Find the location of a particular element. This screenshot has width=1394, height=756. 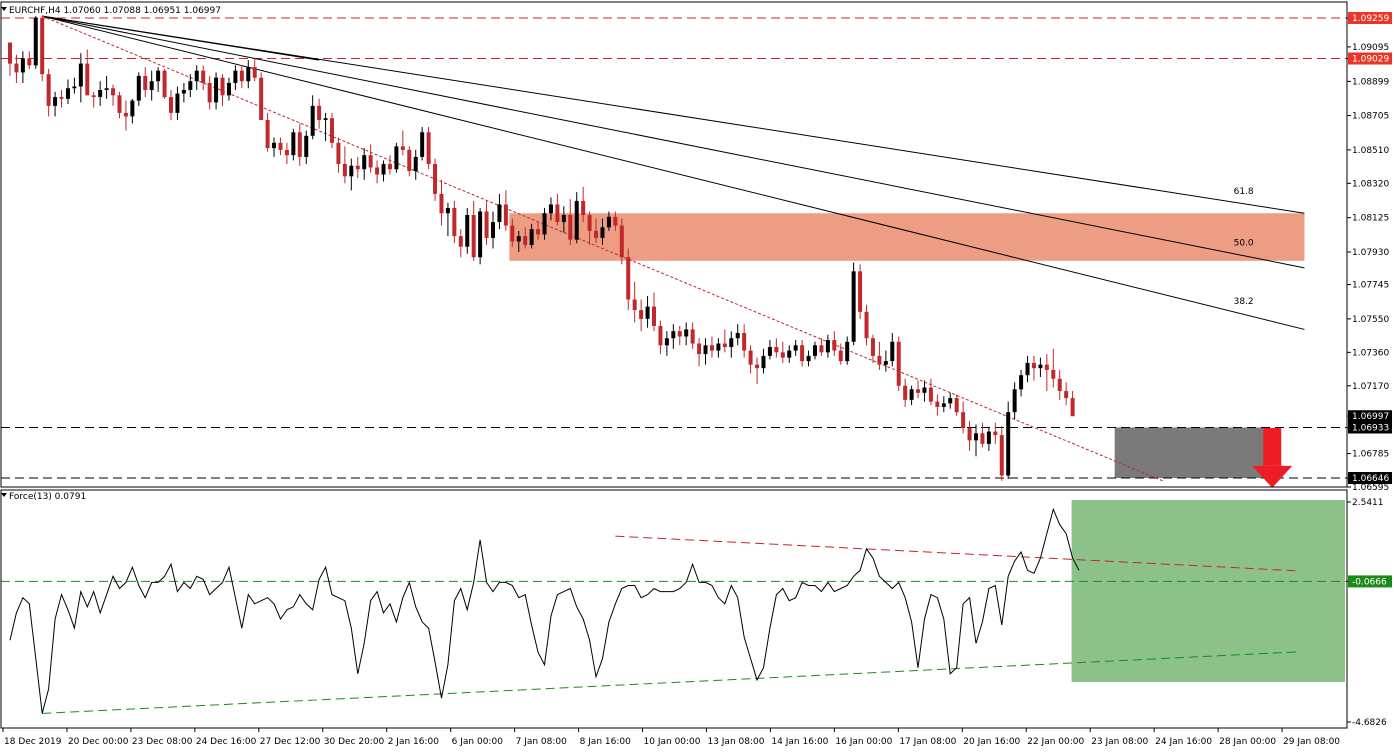

x-tick-label: 6 Jan 00:00 is located at coordinates (478, 742).